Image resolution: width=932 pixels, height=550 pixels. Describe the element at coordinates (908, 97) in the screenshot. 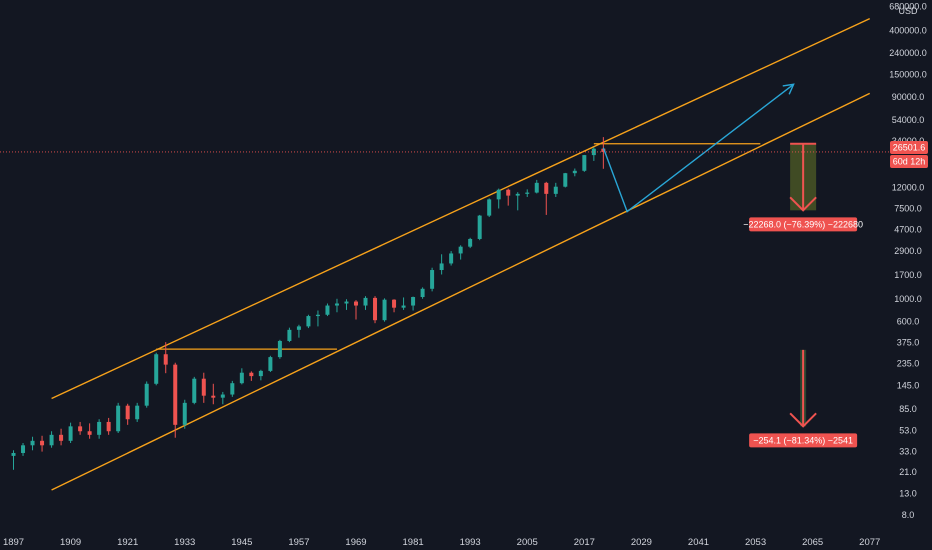

I see `y-tick-label: 90000.0` at that location.